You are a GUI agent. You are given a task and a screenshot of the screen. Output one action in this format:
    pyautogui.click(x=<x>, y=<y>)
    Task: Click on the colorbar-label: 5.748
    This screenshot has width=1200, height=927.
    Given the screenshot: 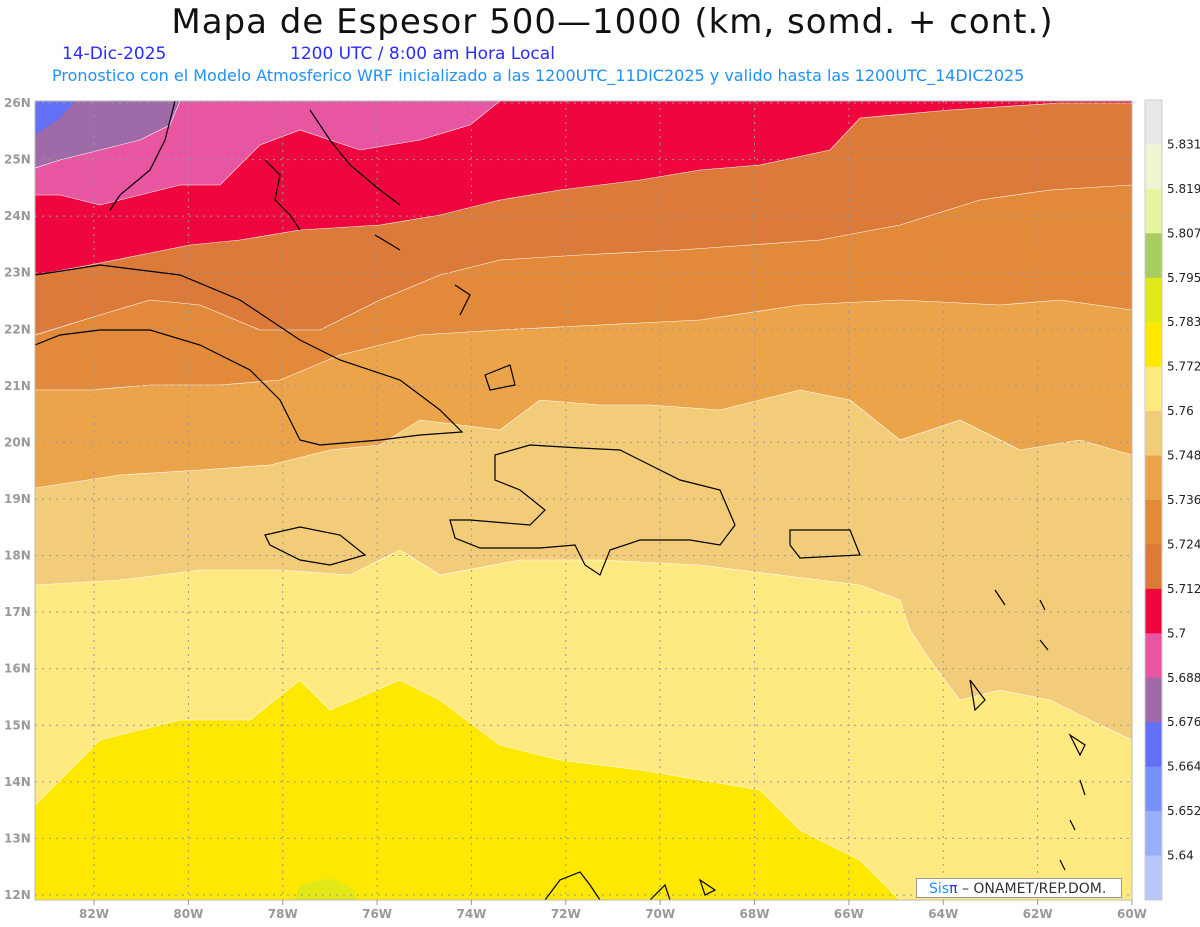 What is the action you would take?
    pyautogui.click(x=1183, y=456)
    